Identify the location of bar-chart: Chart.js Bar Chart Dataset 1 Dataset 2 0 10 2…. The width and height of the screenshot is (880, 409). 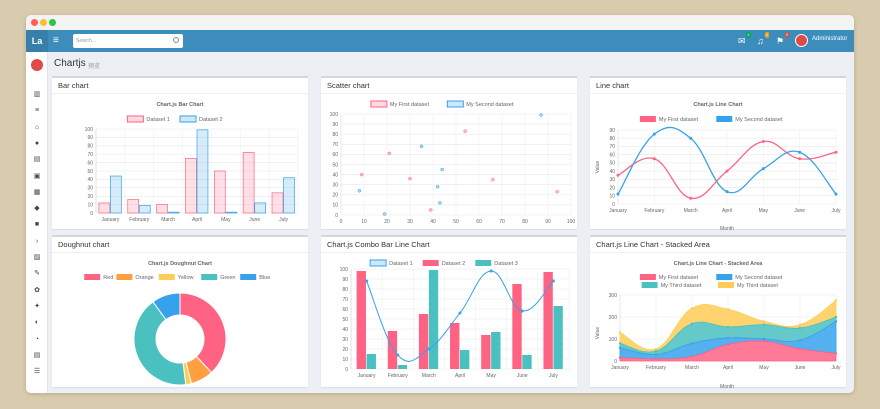
(192, 162).